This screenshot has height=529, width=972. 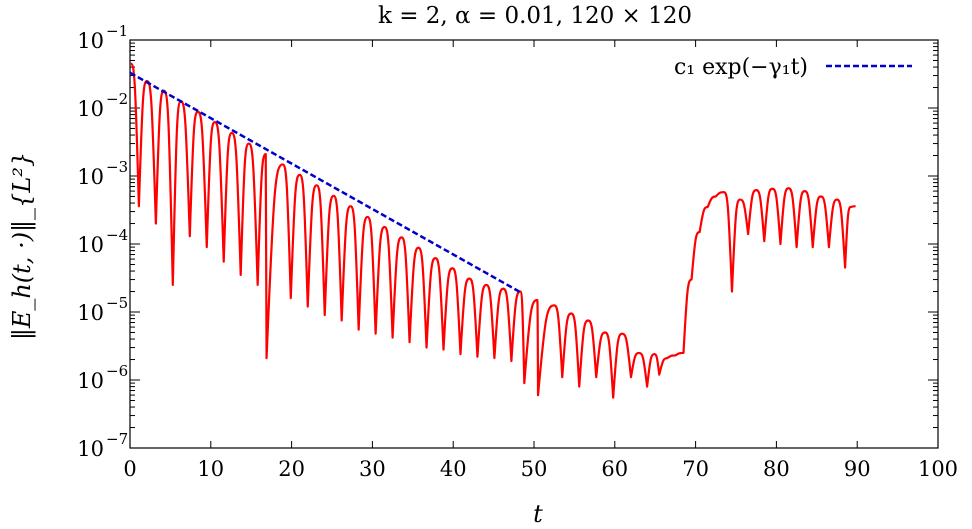 I want to click on x-tick-label: 0, so click(x=129, y=469).